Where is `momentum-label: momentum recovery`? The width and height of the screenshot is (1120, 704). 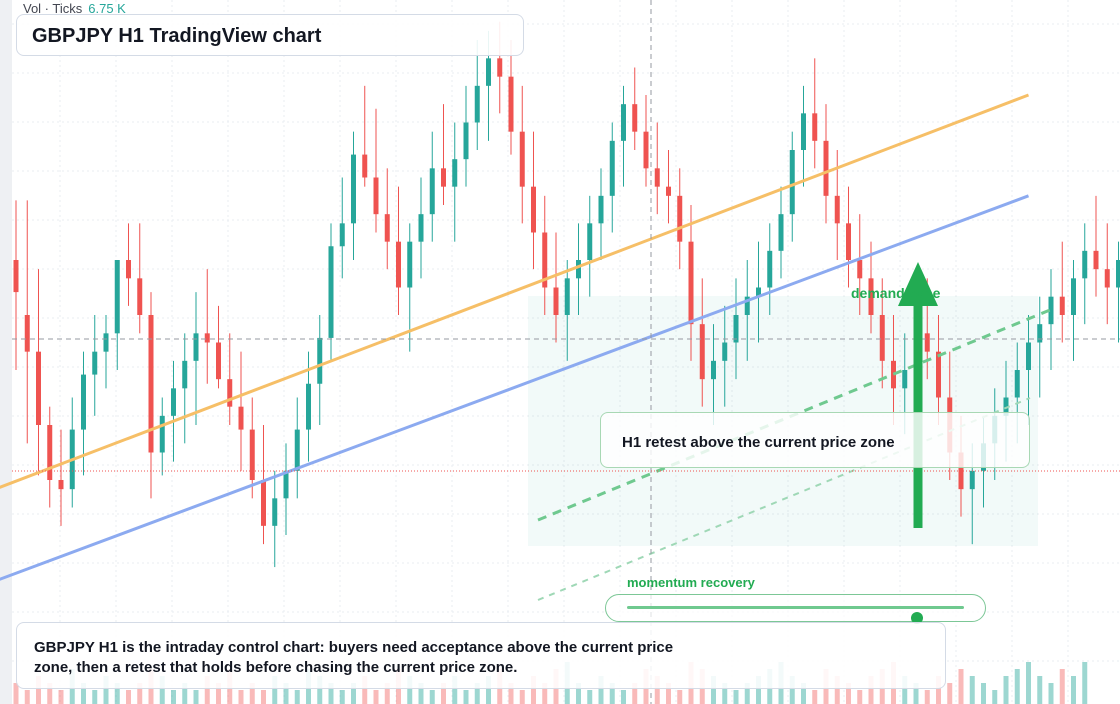
momentum-label: momentum recovery is located at coordinates (691, 582).